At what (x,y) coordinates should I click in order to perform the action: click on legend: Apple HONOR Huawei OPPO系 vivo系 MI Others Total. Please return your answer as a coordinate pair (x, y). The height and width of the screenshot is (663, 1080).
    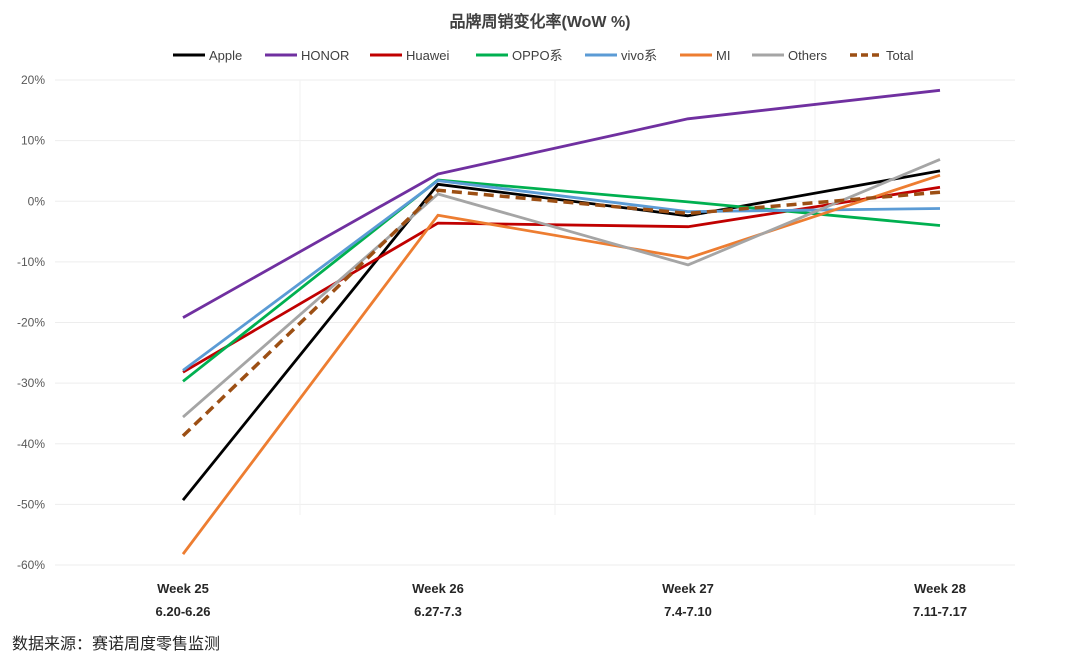
    Looking at the image, I should click on (543, 55).